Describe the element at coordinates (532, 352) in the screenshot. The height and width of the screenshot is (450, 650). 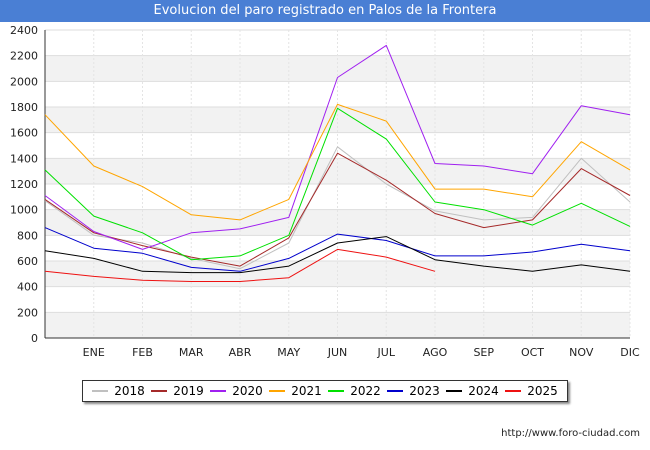
I see `x-tick-label: OCT` at that location.